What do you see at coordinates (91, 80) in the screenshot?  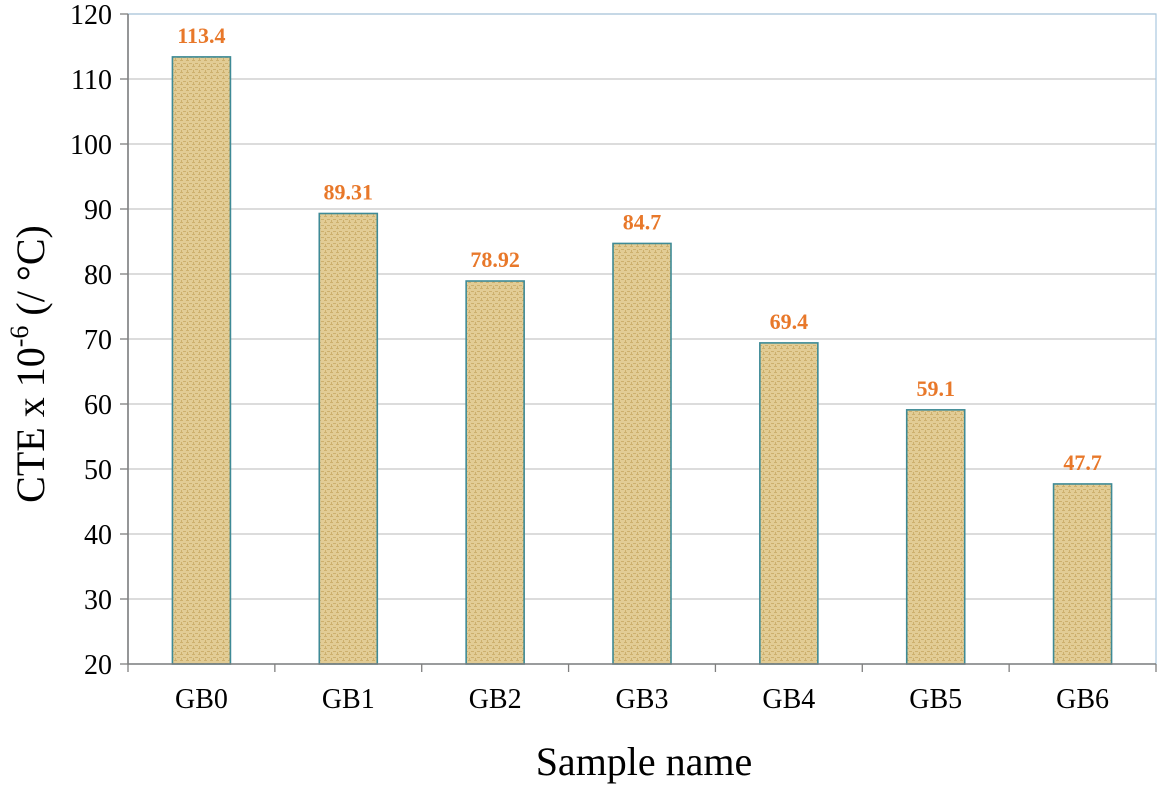 I see `y-tick-label: 110` at bounding box center [91, 80].